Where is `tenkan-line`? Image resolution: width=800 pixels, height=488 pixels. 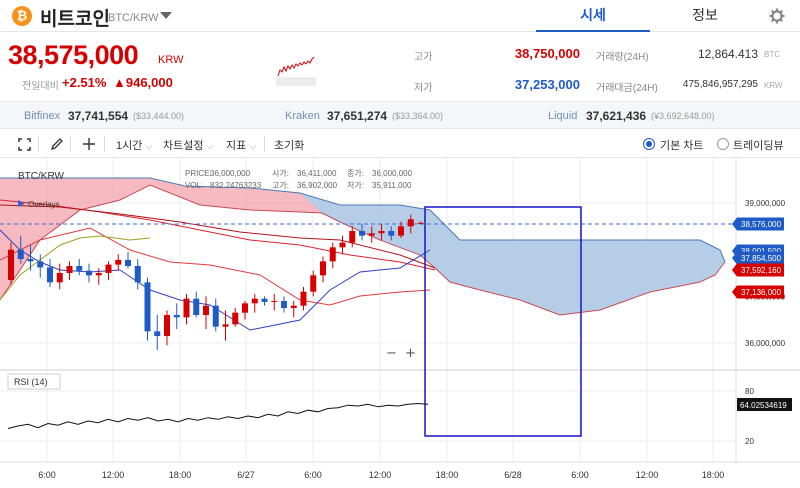
tenkan-line is located at coordinates (215, 280).